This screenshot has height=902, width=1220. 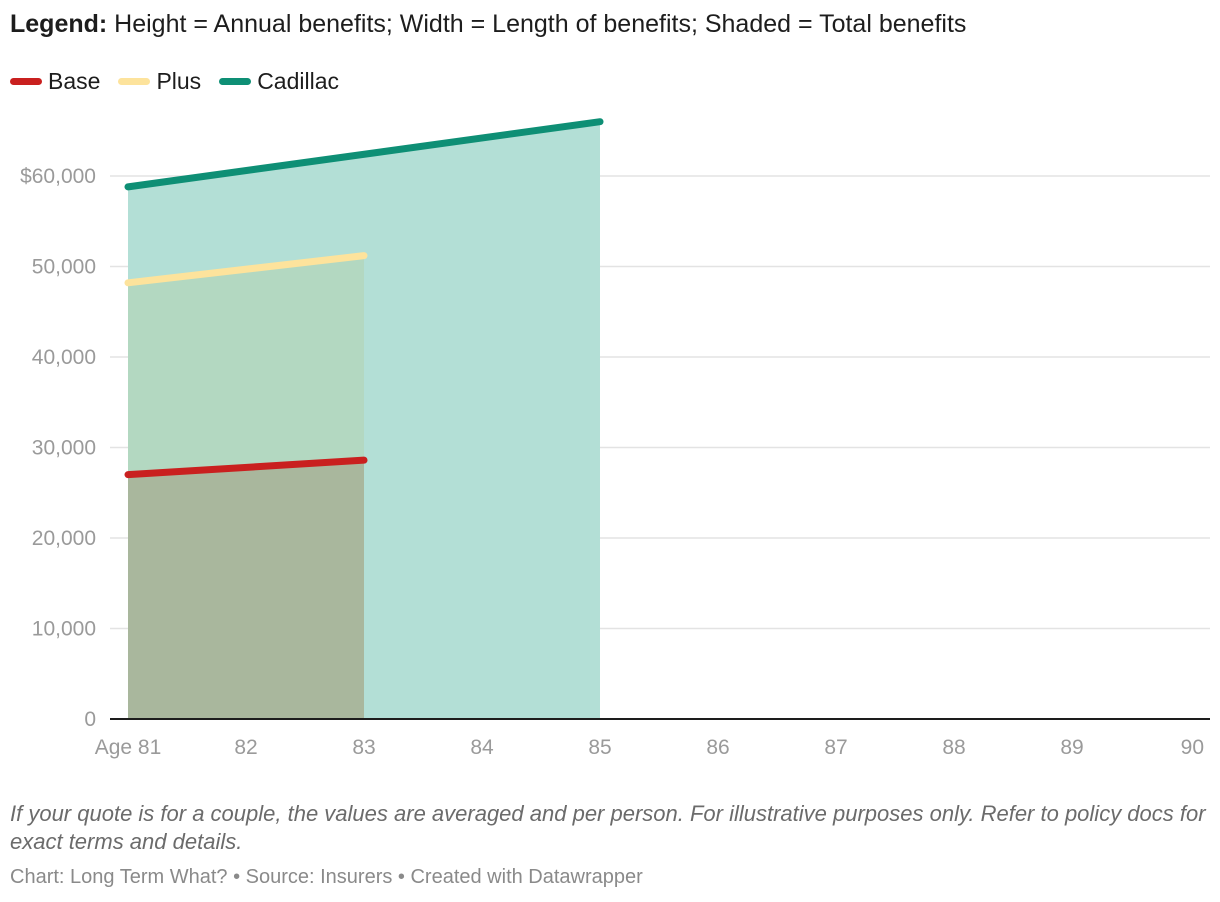 I want to click on x-tick-label-6: 87, so click(x=835, y=747).